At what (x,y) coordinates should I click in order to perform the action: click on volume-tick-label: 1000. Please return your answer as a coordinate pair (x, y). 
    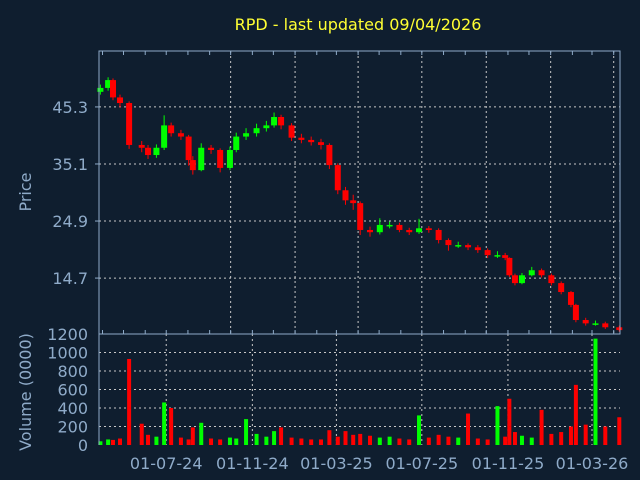
    Looking at the image, I should click on (67, 353).